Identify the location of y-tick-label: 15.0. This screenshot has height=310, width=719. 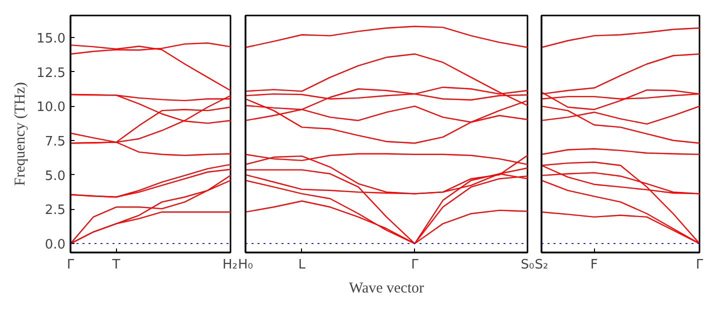
(51, 38).